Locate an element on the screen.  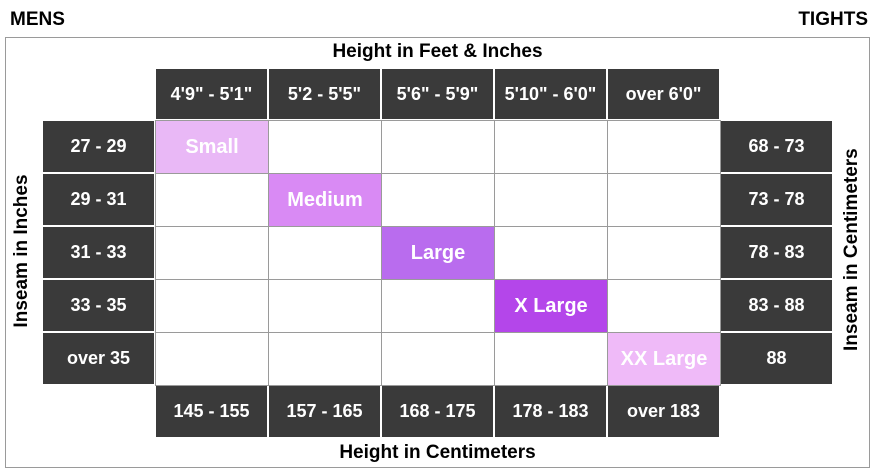
column-footer: 145 - 155 is located at coordinates (211, 411).